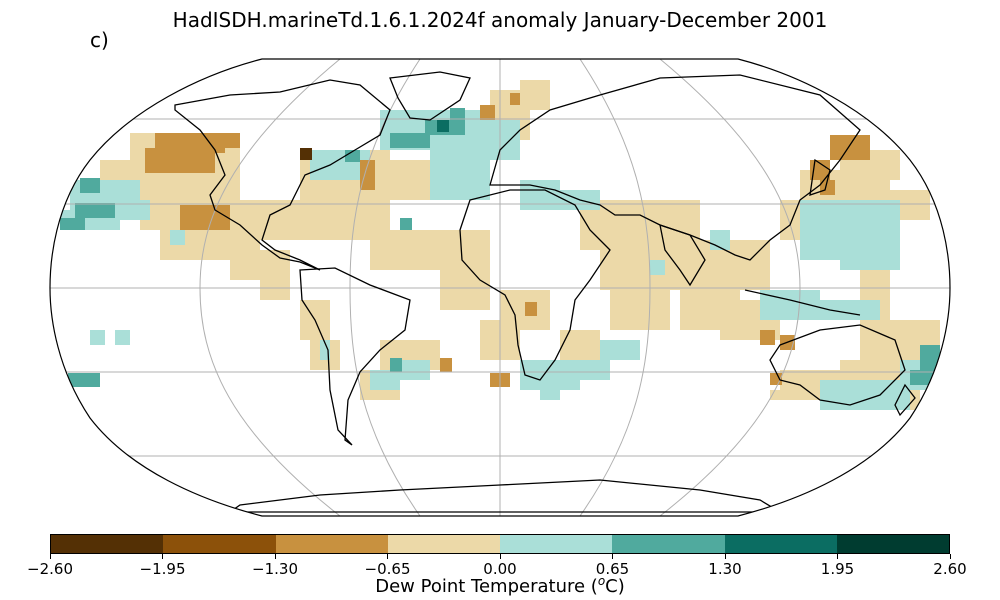 The image size is (1000, 600). Describe the element at coordinates (612, 569) in the screenshot. I see `colorbar-tick-label: 0.65` at that location.